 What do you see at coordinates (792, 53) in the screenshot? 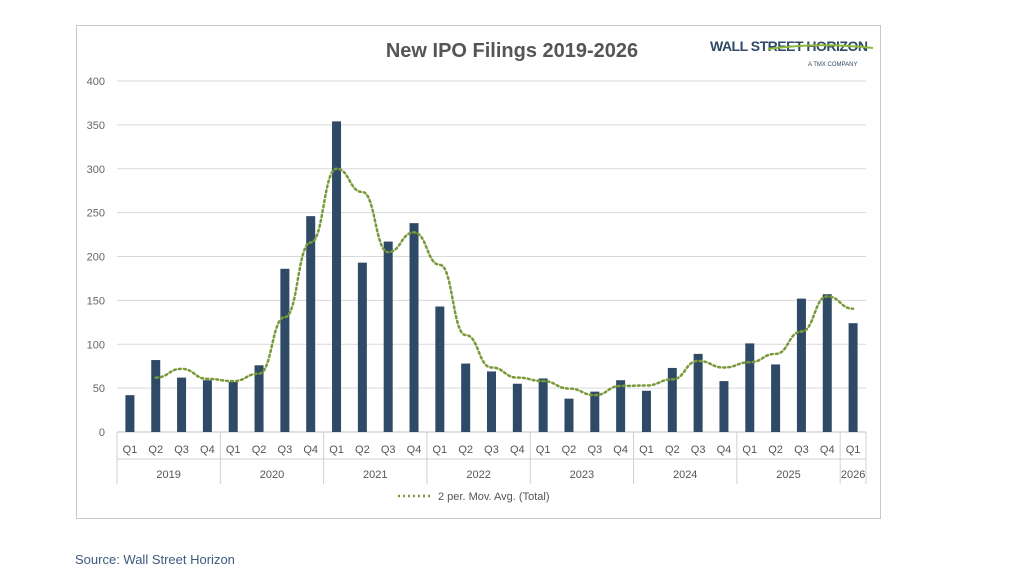
I see `wall-street-horizon-logo: WALL STREET HORIZON A TMX COMPANY` at bounding box center [792, 53].